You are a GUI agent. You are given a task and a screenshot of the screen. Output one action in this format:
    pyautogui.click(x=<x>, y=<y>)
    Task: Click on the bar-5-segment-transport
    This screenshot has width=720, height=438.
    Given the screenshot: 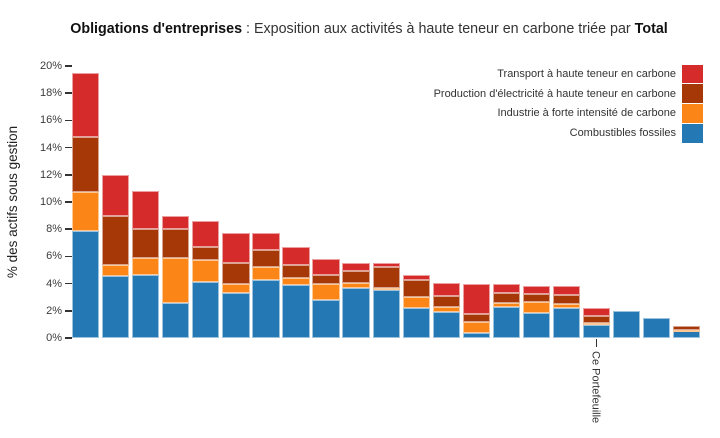 What is the action you would take?
    pyautogui.click(x=206, y=234)
    